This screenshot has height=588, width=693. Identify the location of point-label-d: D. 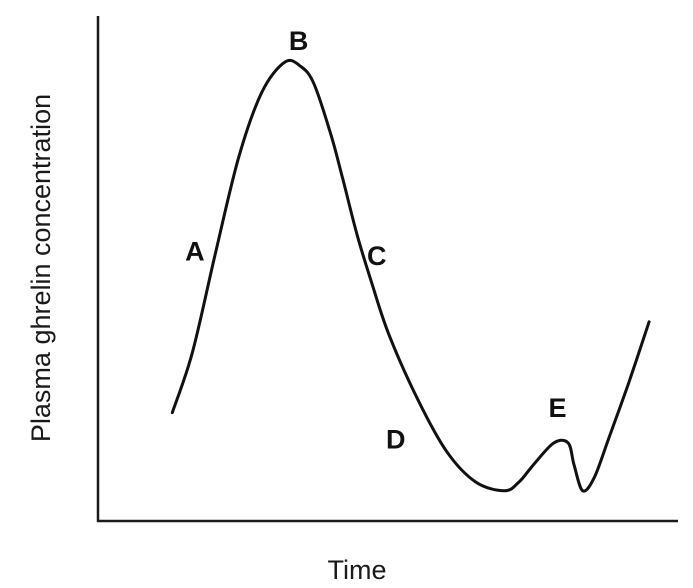
(396, 440).